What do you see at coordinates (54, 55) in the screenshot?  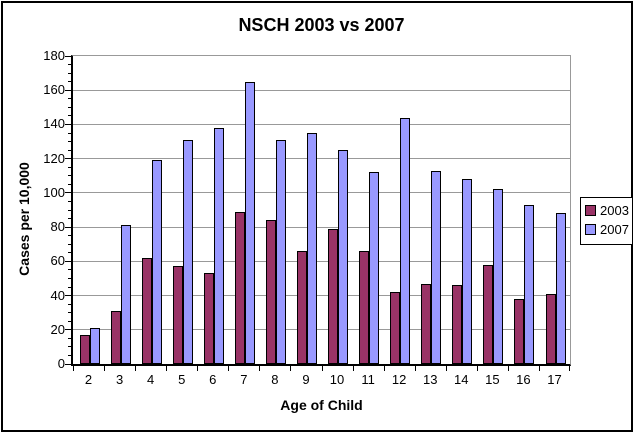 I see `y-tick-label-180: 180` at bounding box center [54, 55].